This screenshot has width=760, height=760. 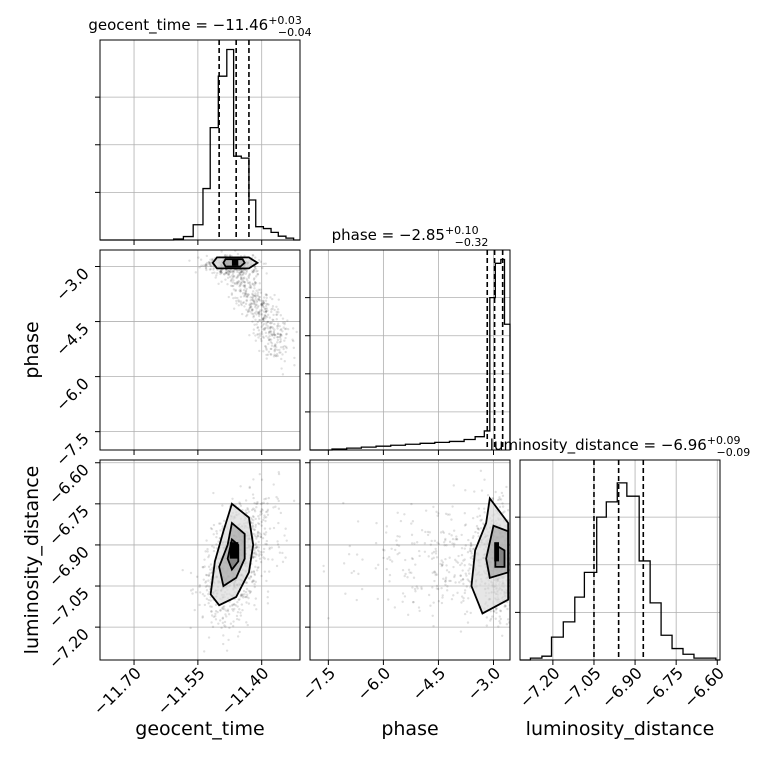 What do you see at coordinates (497, 551) in the screenshot?
I see `panel-phase-vs-luminosity_distance-contour` at bounding box center [497, 551].